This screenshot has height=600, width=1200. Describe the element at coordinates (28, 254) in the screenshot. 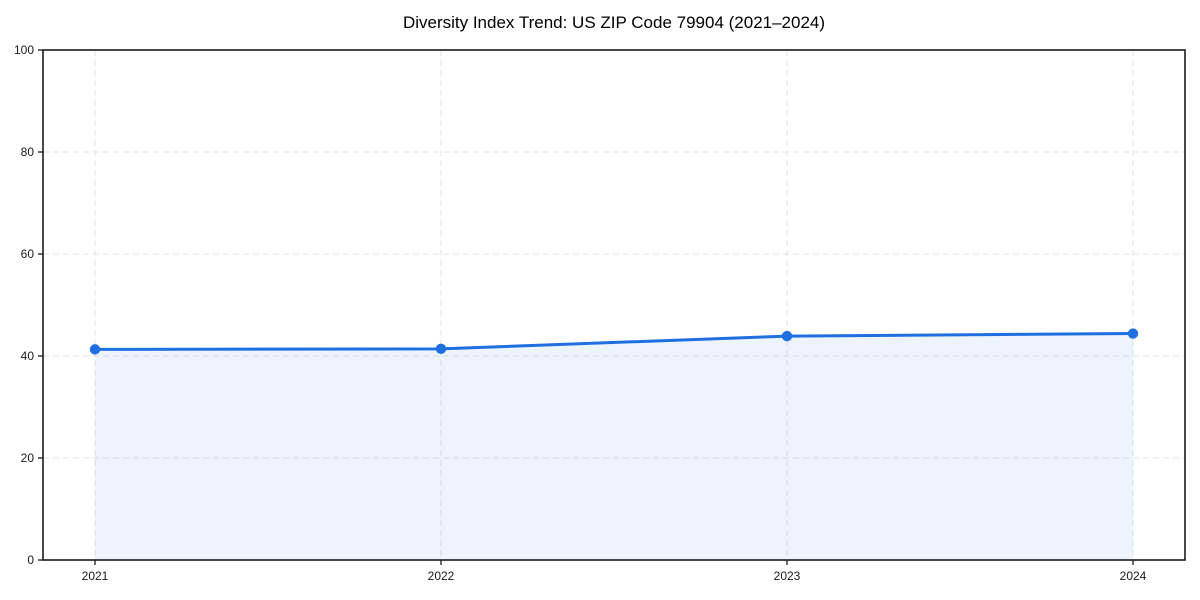

I see `y-tick-label: 60` at that location.